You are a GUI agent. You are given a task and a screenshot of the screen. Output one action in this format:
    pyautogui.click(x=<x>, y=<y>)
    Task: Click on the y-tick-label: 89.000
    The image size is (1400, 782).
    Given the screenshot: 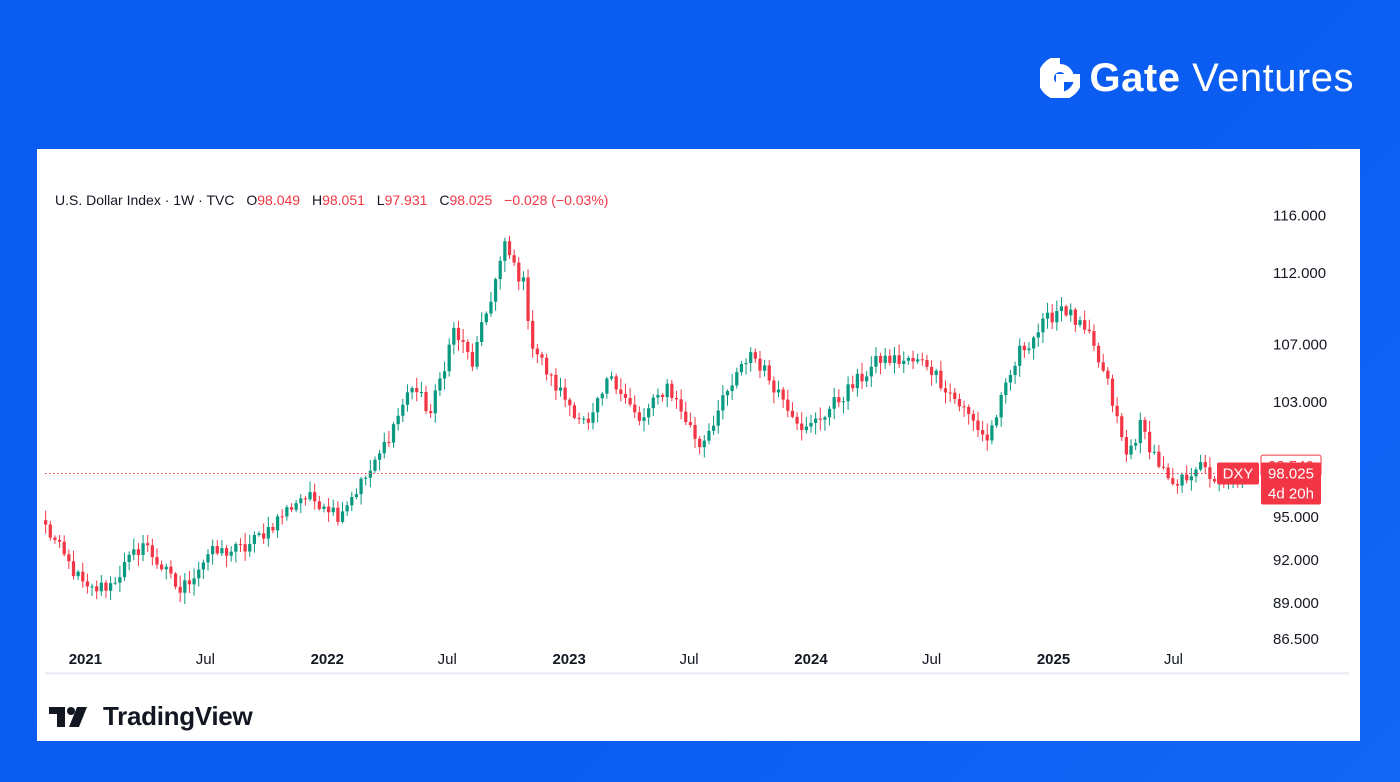 What is the action you would take?
    pyautogui.click(x=1296, y=603)
    